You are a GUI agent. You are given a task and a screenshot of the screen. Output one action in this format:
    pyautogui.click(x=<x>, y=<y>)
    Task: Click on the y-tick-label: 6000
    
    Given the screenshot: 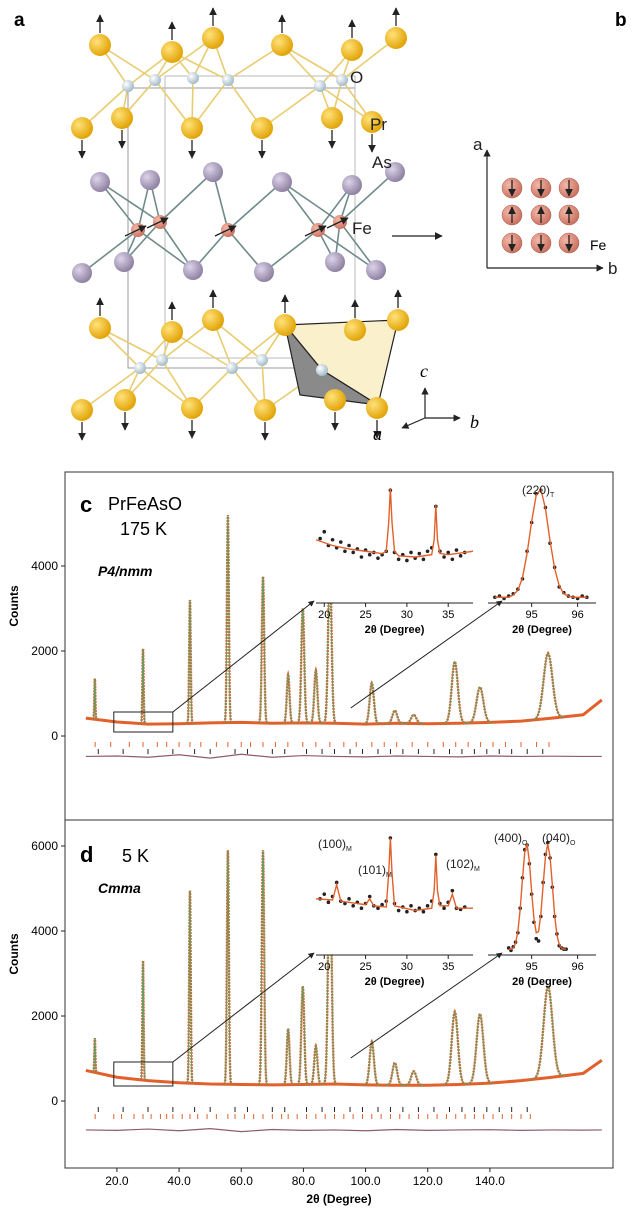 What is the action you would take?
    pyautogui.click(x=44, y=846)
    